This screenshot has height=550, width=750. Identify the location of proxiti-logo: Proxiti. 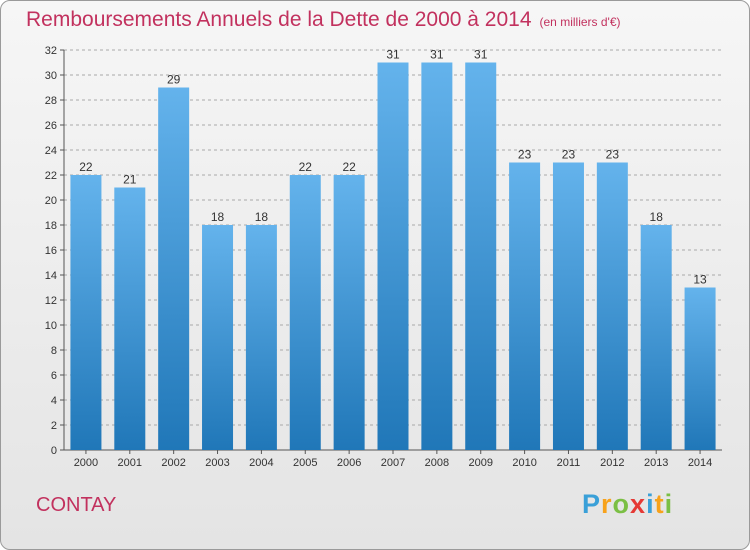
(627, 504).